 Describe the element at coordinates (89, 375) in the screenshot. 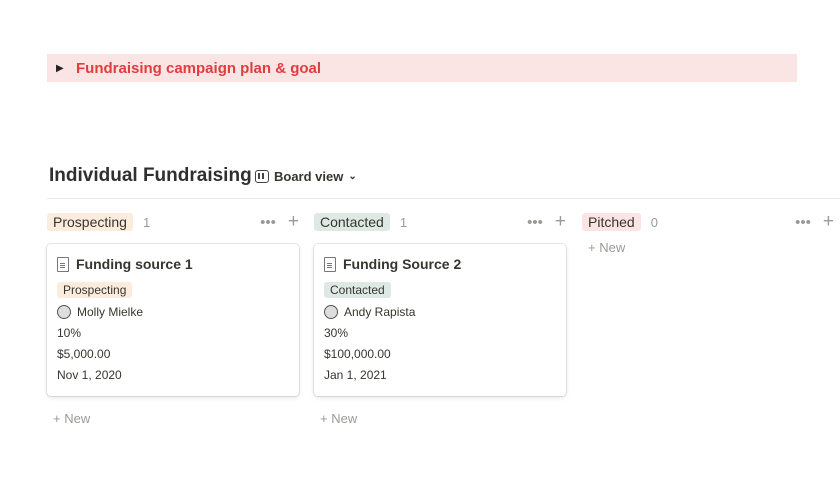

I see `date: Nov 1, 2020` at that location.